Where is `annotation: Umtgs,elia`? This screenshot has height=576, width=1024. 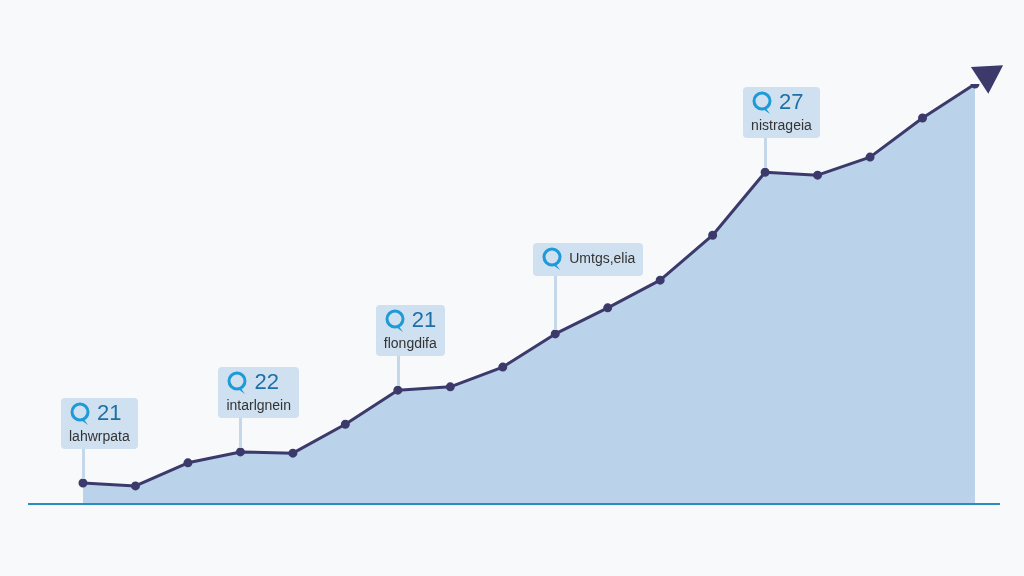
annotation: Umtgs,elia is located at coordinates (602, 257).